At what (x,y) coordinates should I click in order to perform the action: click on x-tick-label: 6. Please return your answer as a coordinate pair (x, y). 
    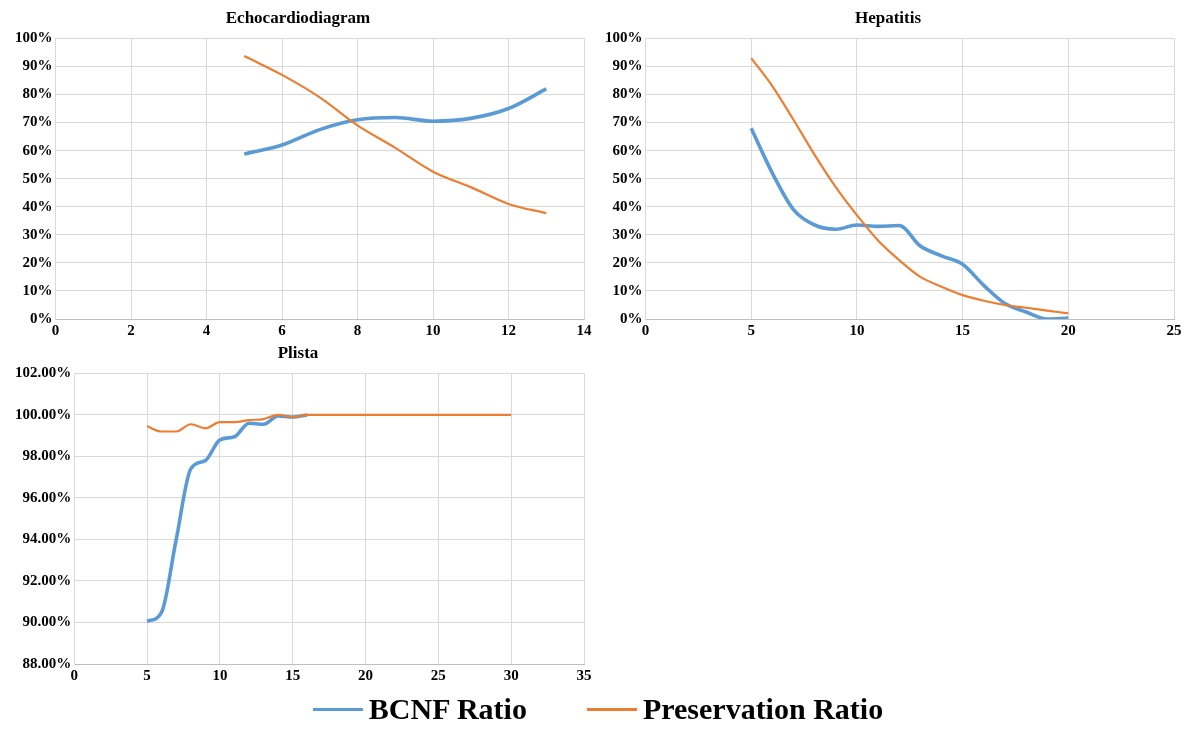
    Looking at the image, I should click on (282, 329).